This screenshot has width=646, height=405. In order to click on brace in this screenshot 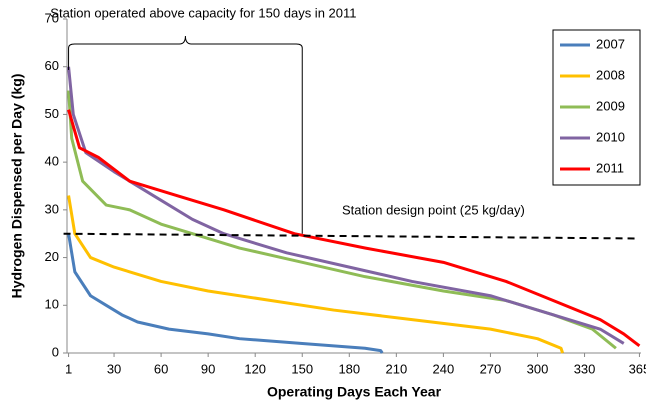, I will do `click(185, 52)`.